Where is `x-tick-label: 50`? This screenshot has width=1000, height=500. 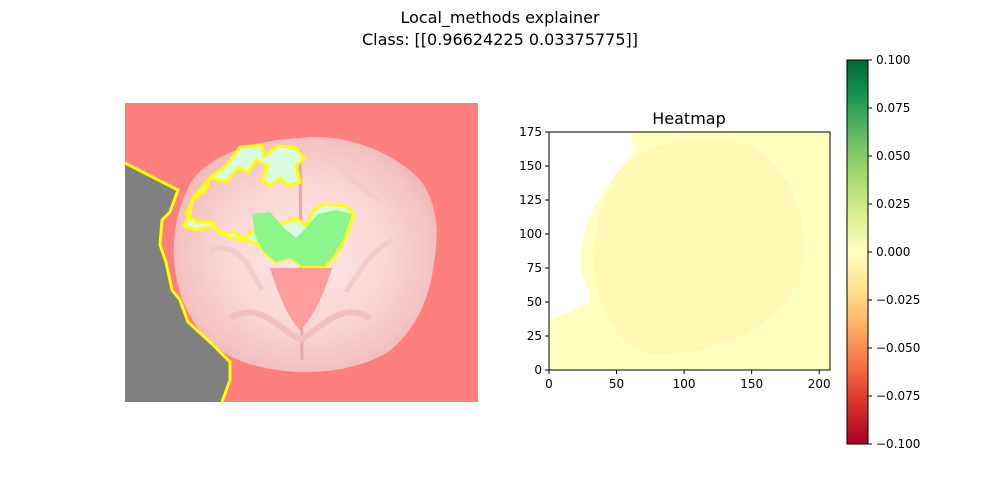
x-tick-label: 50 is located at coordinates (616, 384).